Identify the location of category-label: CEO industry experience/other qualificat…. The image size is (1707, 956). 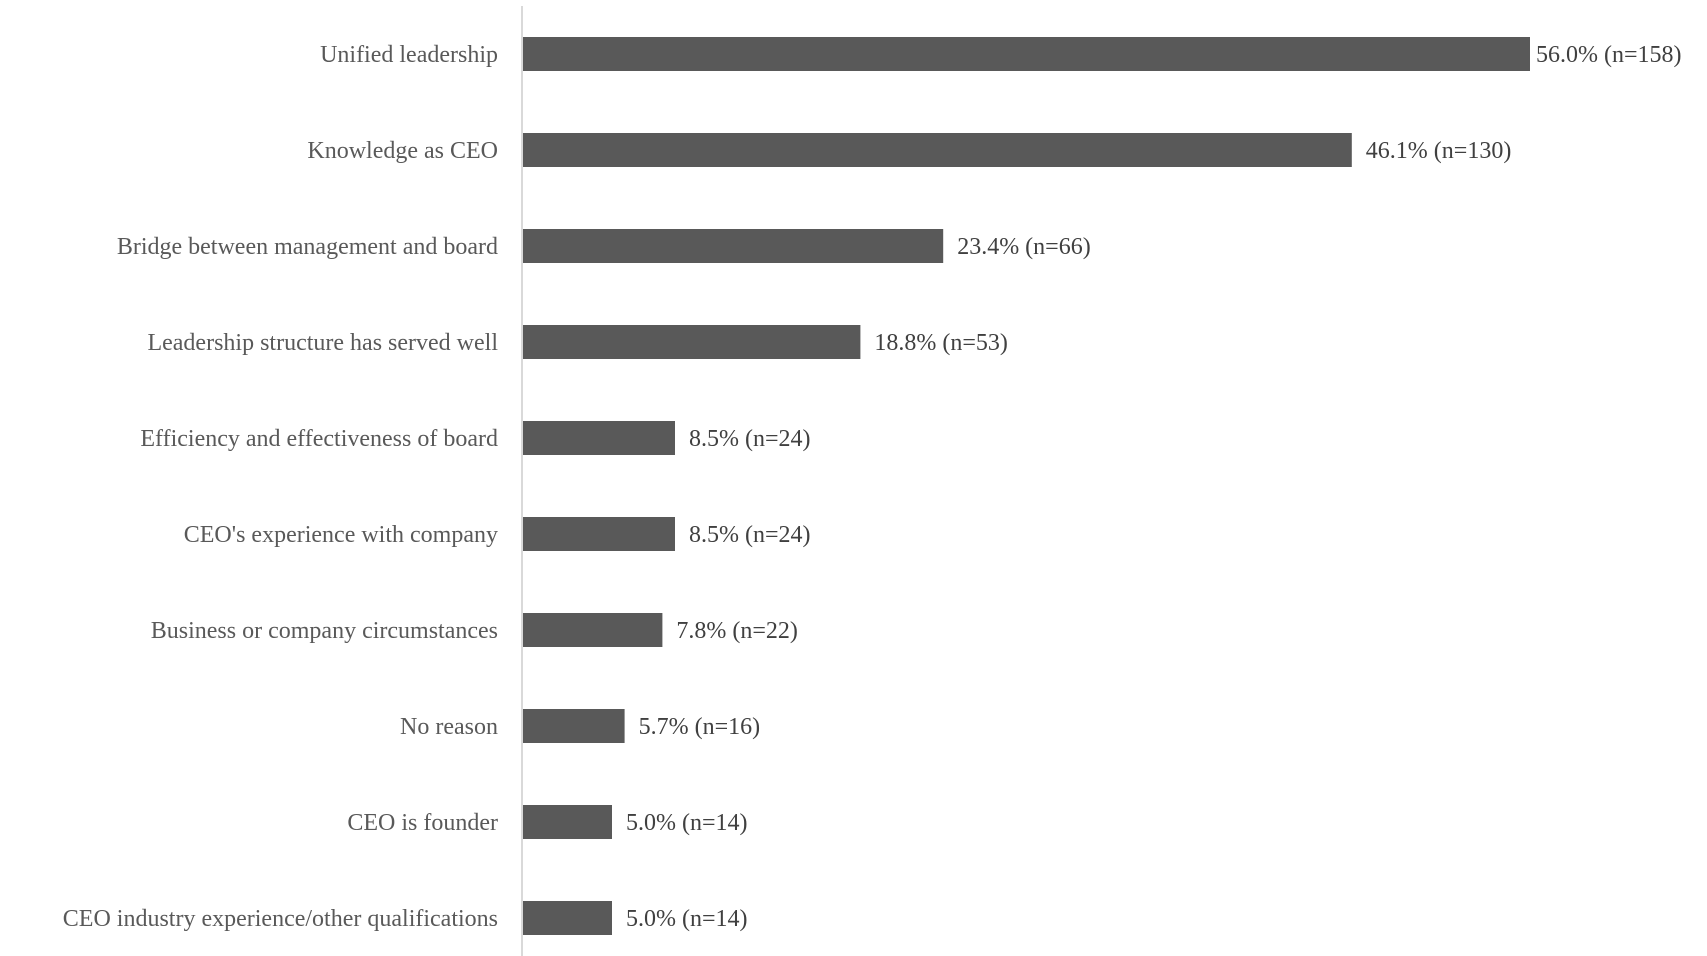
(280, 919).